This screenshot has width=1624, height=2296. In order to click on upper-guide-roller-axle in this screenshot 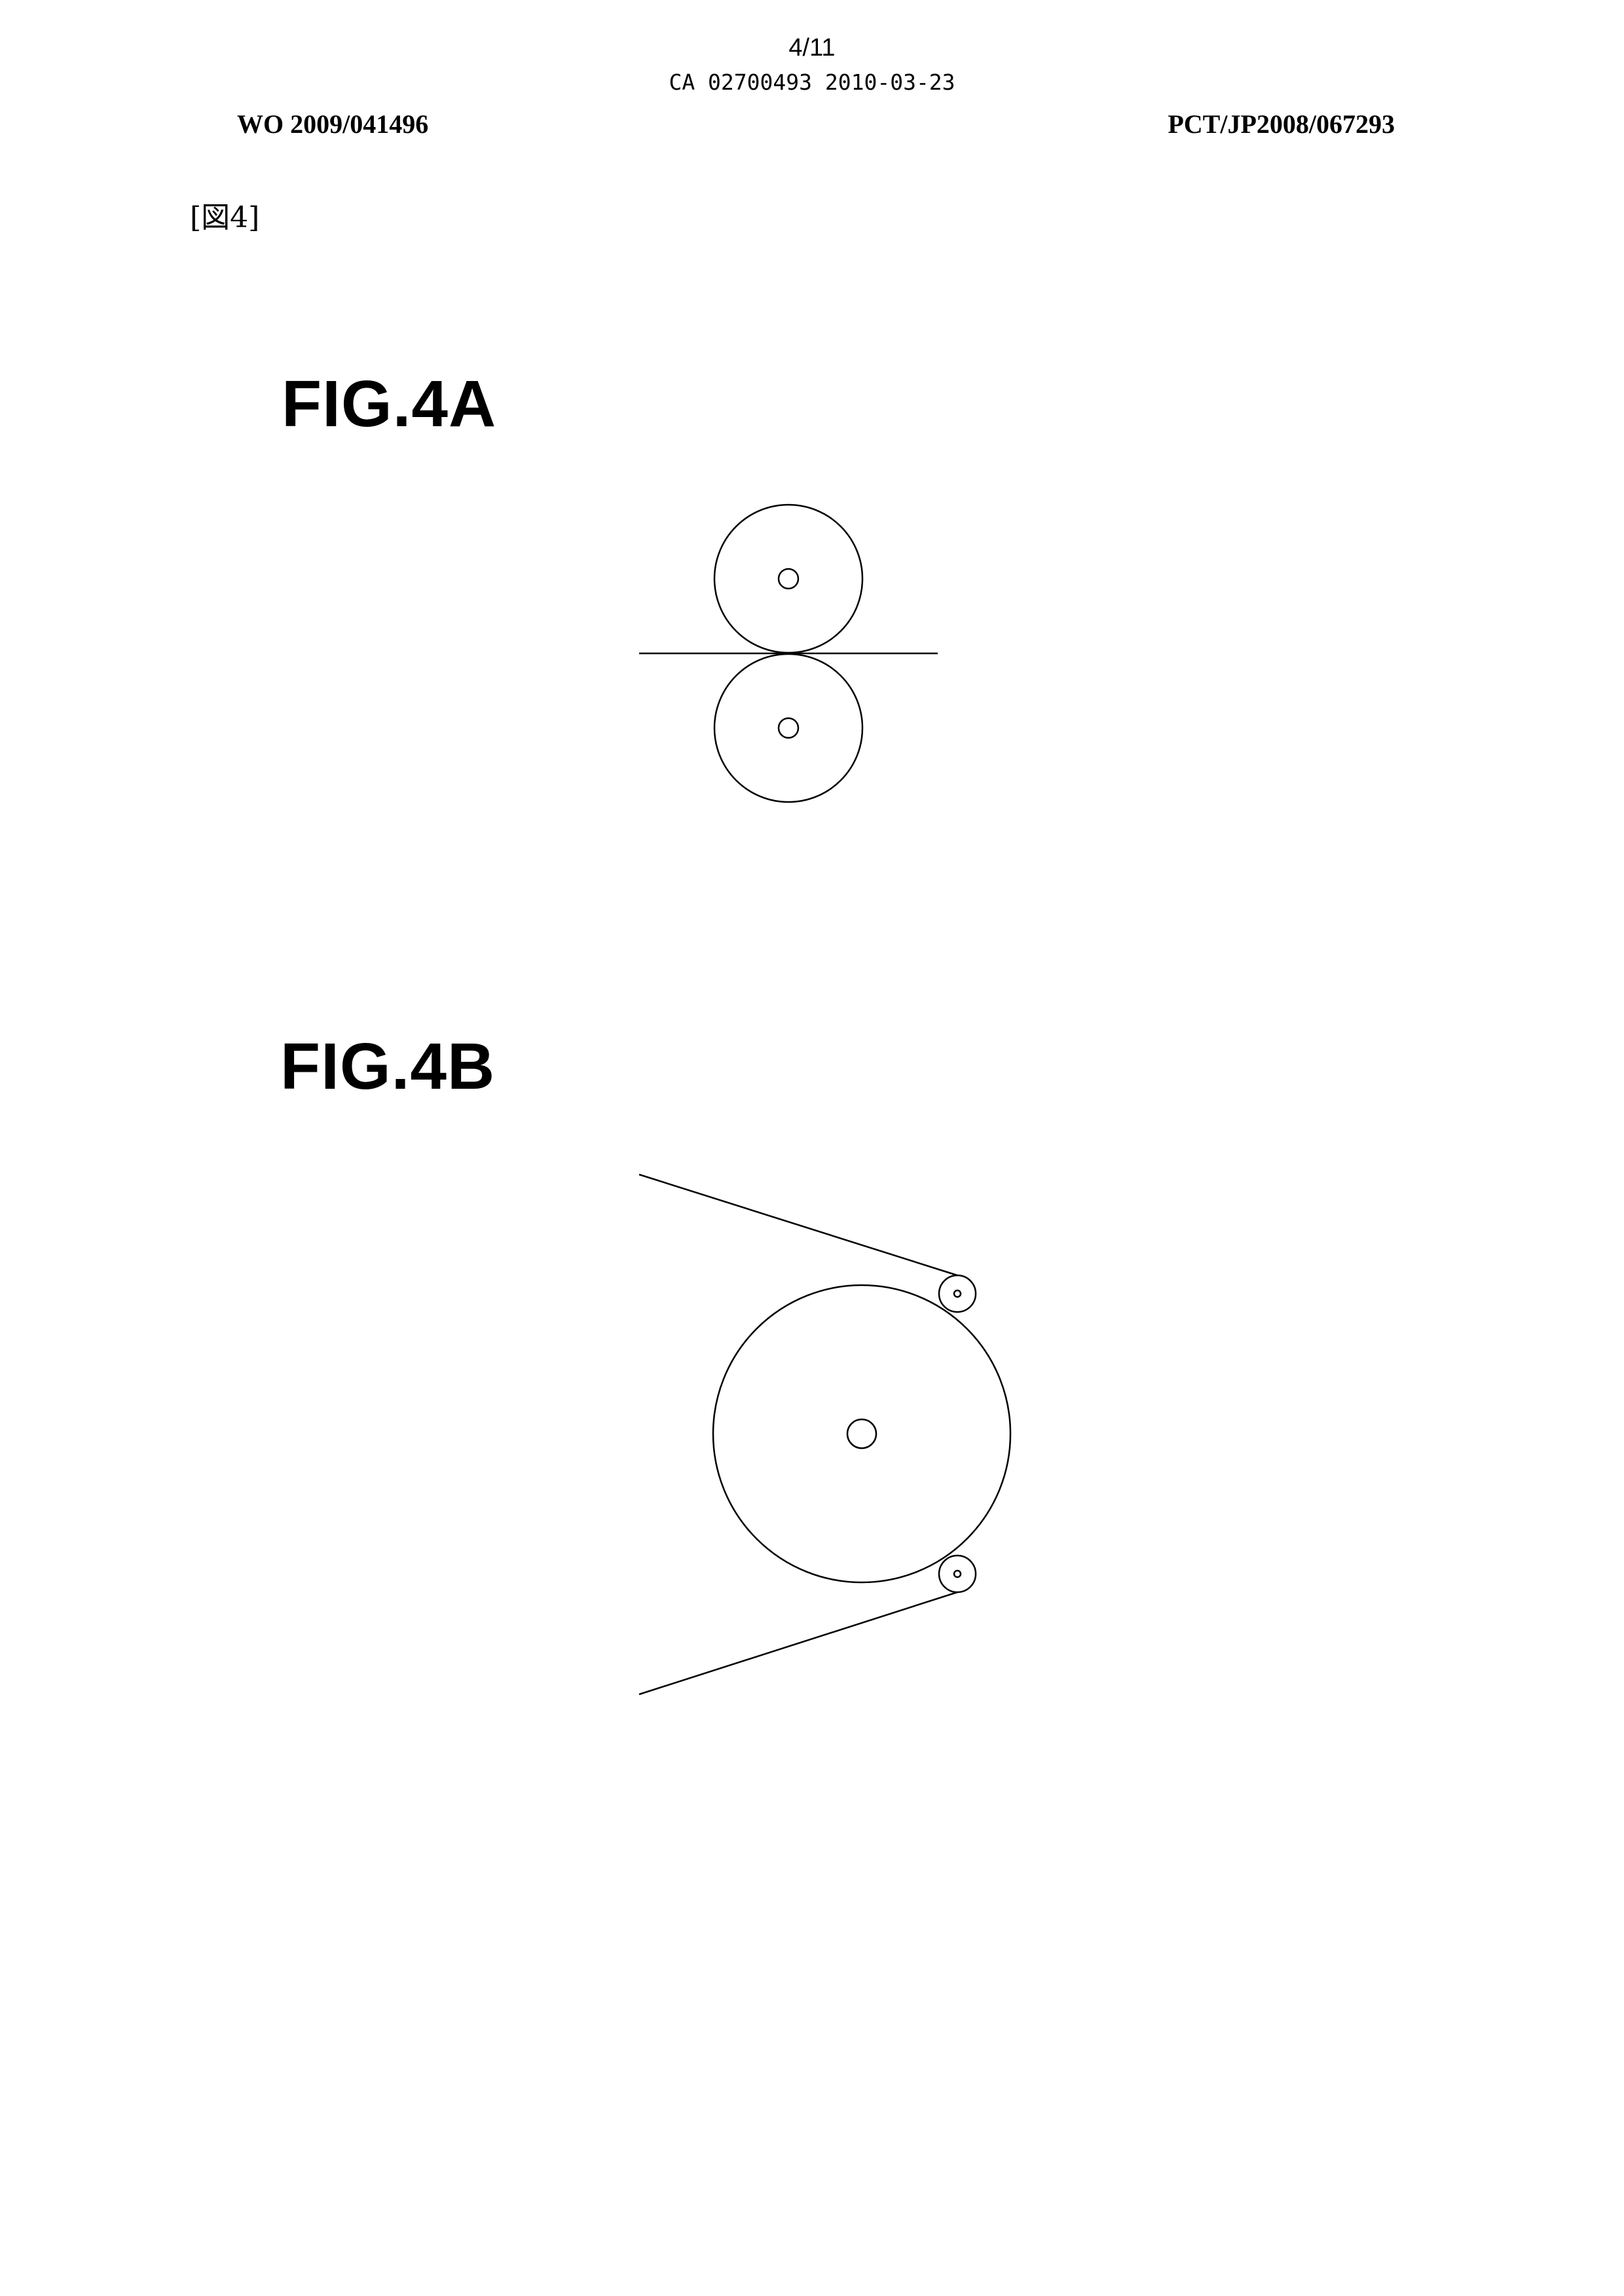, I will do `click(957, 1293)`.